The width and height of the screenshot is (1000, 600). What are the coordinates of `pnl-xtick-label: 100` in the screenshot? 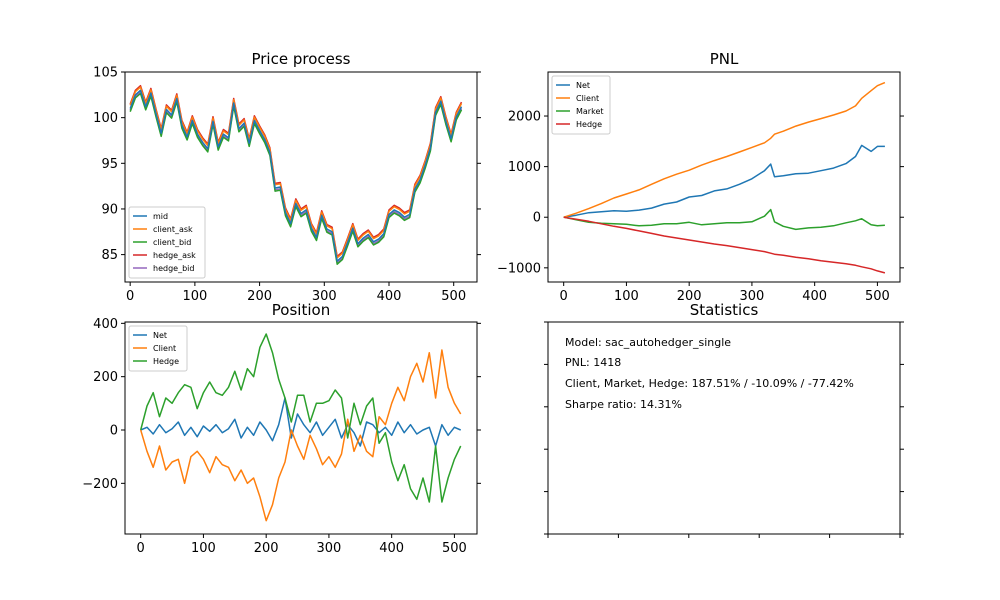 It's located at (626, 296).